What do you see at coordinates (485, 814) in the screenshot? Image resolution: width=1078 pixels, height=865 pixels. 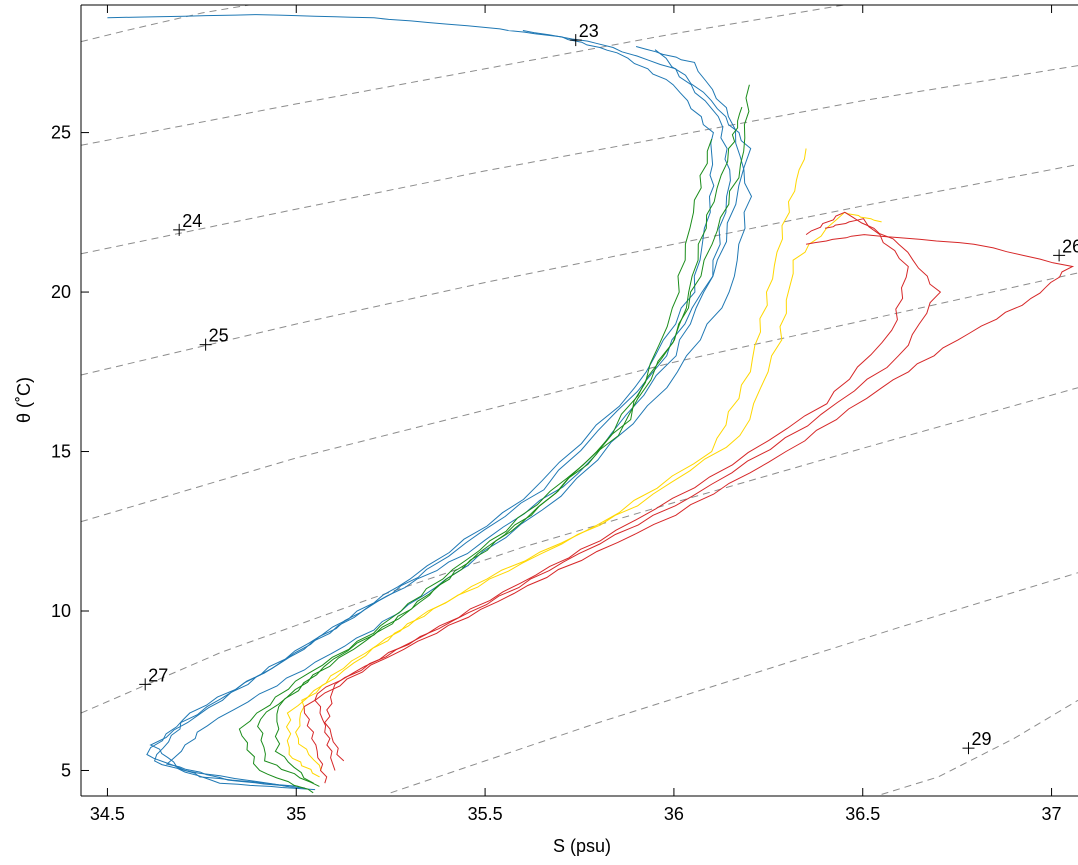 I see `x-tick-label-2: 35.5` at bounding box center [485, 814].